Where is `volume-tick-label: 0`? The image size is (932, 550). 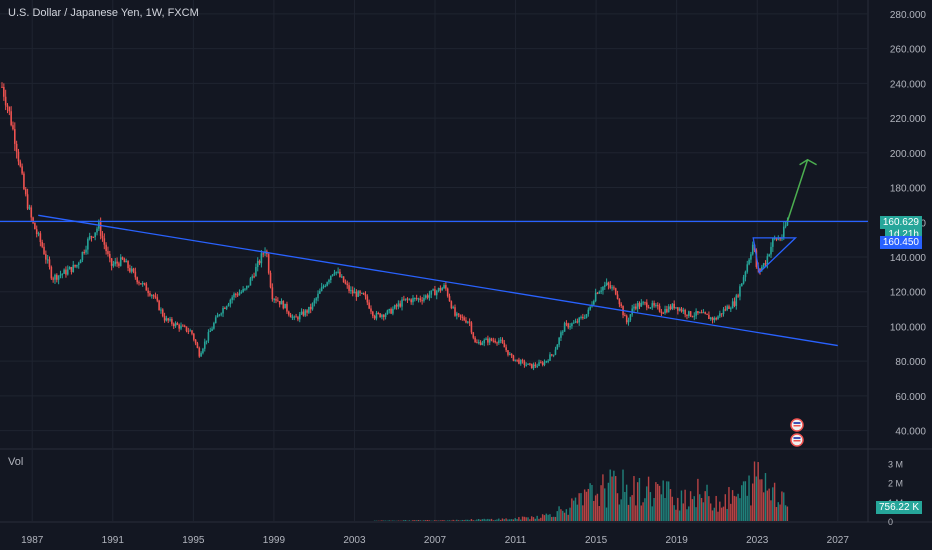
volume-tick-label: 0 is located at coordinates (890, 522).